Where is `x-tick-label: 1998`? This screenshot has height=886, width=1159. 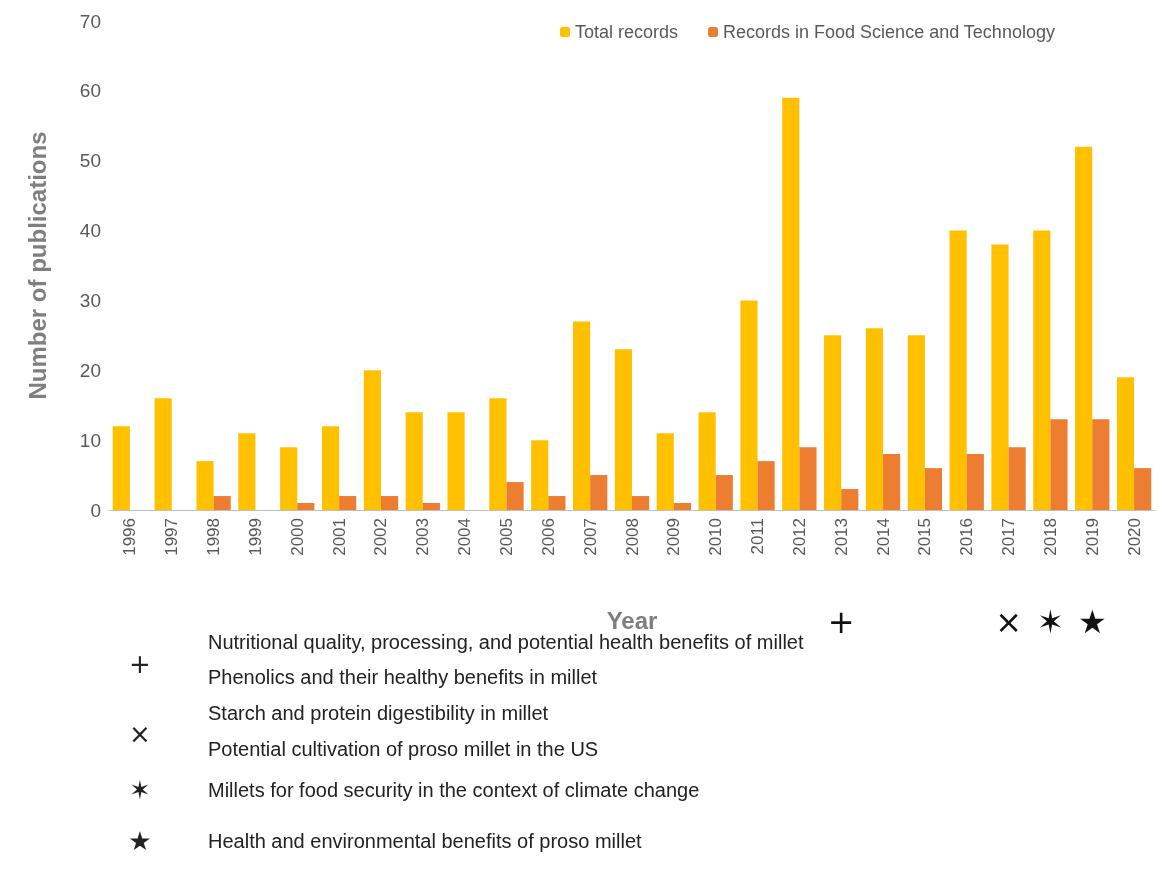 x-tick-label: 1998 is located at coordinates (214, 537).